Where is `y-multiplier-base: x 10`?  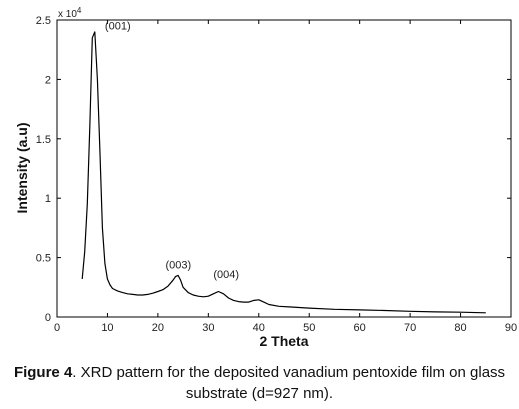
y-multiplier-base: x 10 is located at coordinates (67, 14).